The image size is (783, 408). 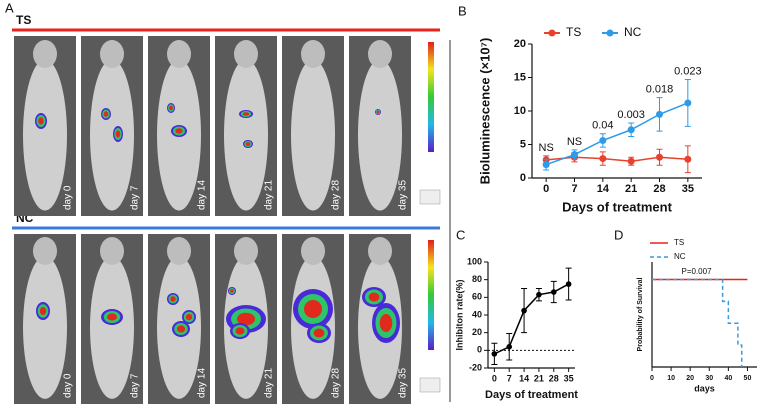 I want to click on y-axis-title: Probability of Survival, so click(x=640, y=314).